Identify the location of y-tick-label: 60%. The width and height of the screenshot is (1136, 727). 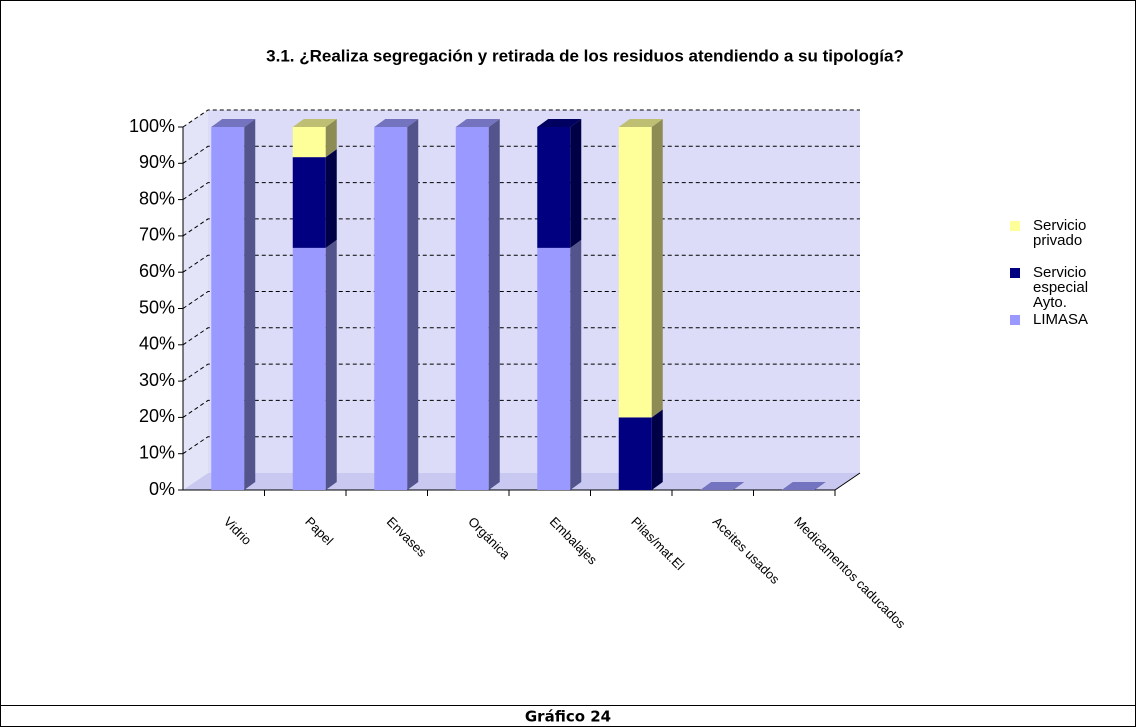
(157, 271).